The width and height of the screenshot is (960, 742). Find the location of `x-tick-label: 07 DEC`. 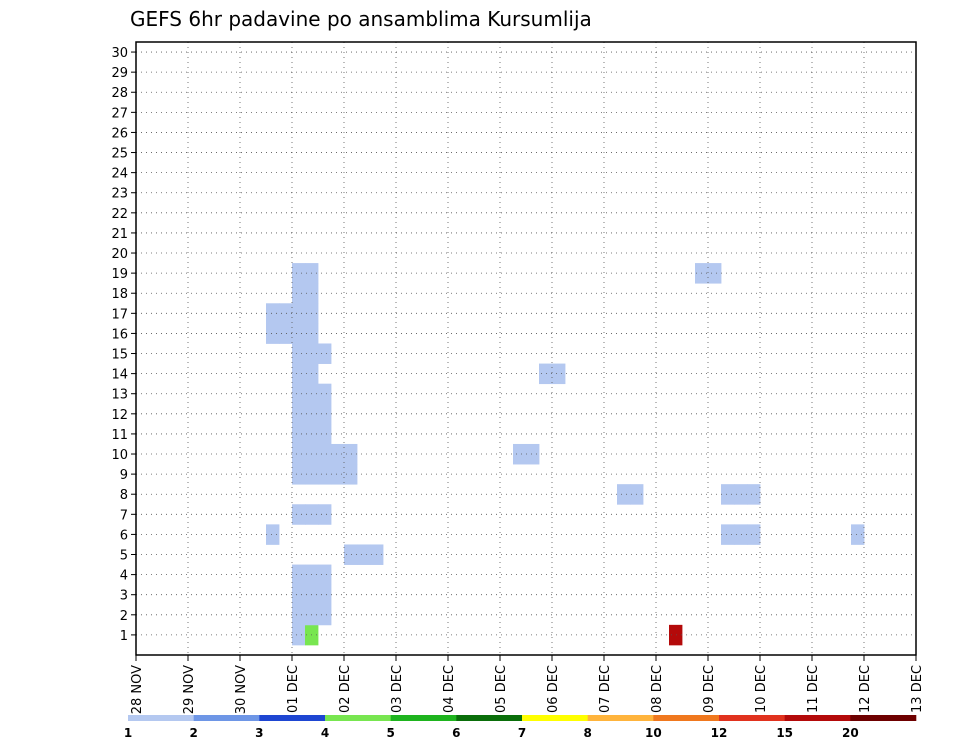

x-tick-label: 07 DEC is located at coordinates (605, 689).